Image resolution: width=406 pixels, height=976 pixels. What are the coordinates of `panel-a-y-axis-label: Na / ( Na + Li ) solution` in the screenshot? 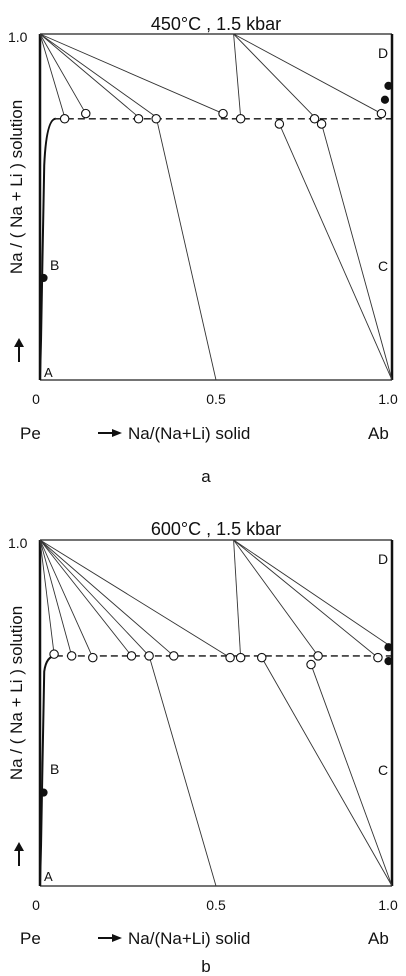 It's located at (16, 187).